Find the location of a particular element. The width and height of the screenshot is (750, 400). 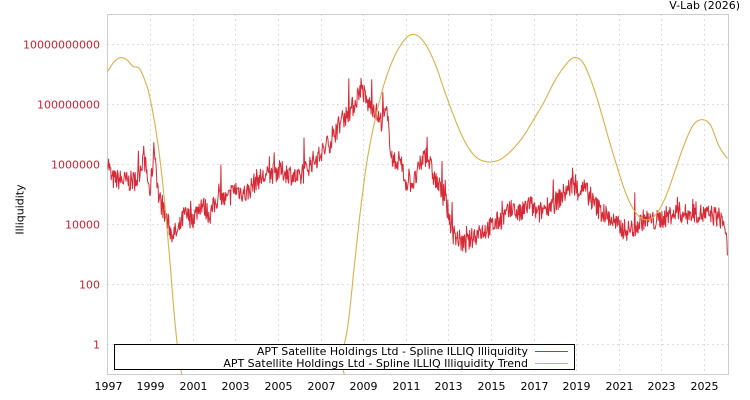

source-credit: V-Lab (2026) is located at coordinates (704, 6).